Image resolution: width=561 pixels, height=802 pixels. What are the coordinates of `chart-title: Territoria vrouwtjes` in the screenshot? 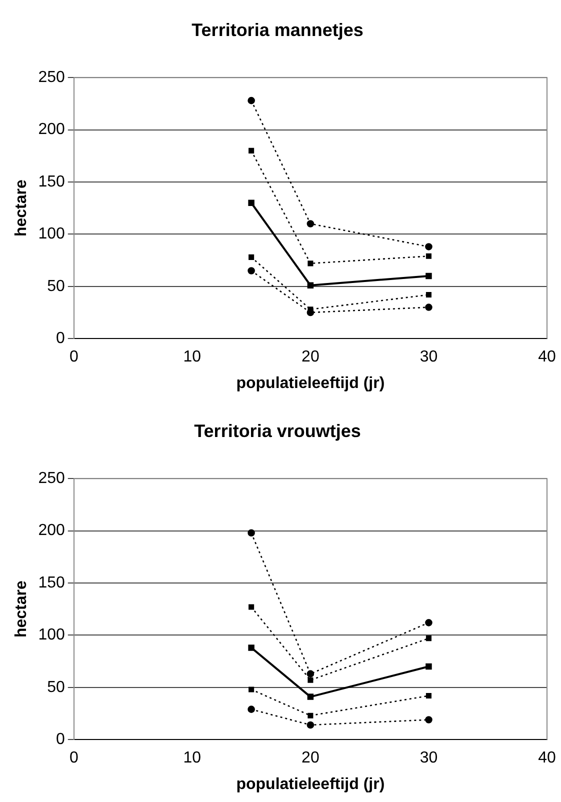 It's located at (277, 430).